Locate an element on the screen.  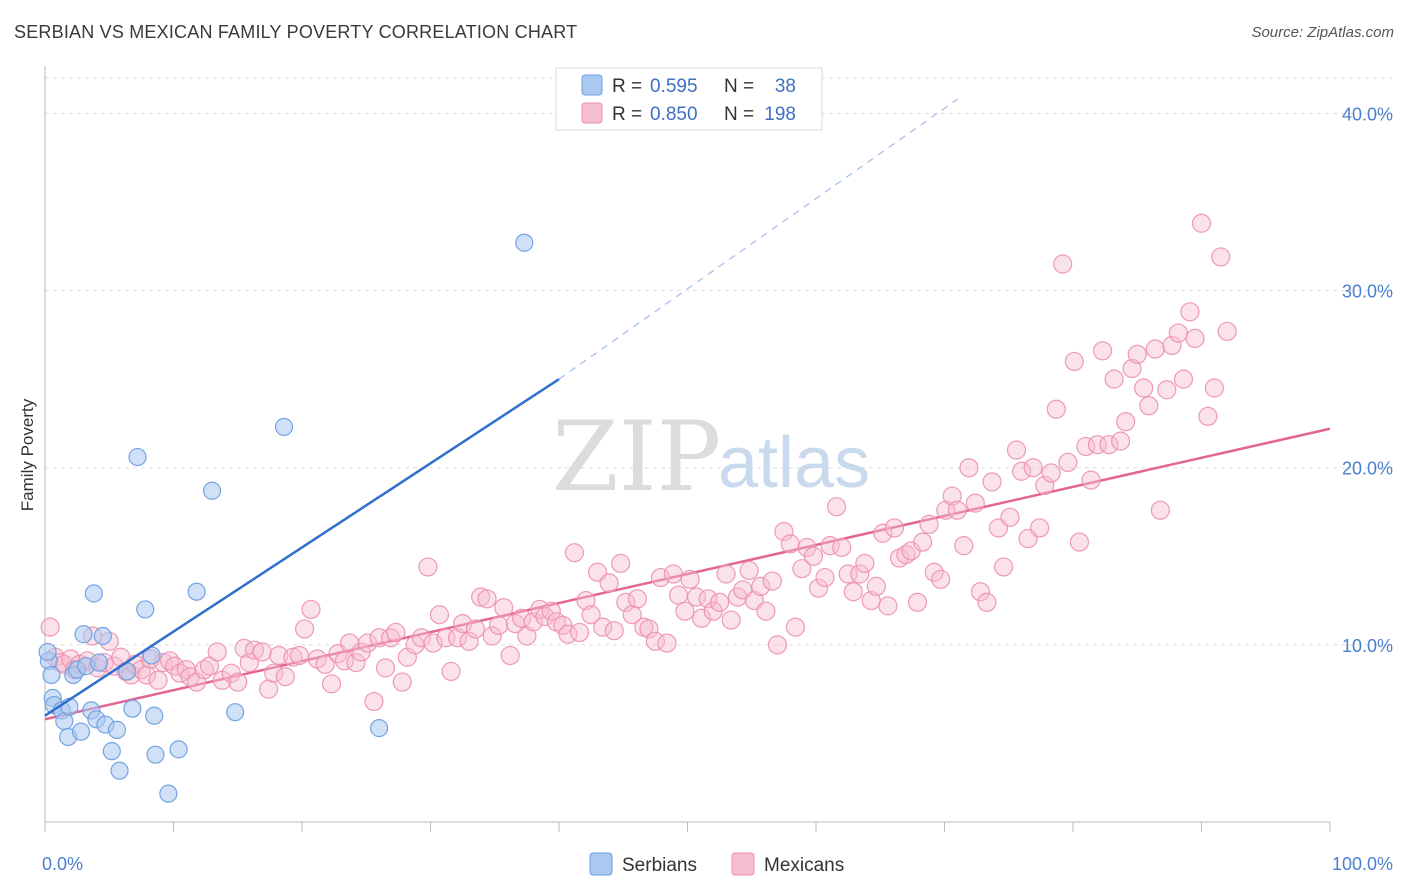
watermark: ZIP atlas is located at coordinates (711, 457).